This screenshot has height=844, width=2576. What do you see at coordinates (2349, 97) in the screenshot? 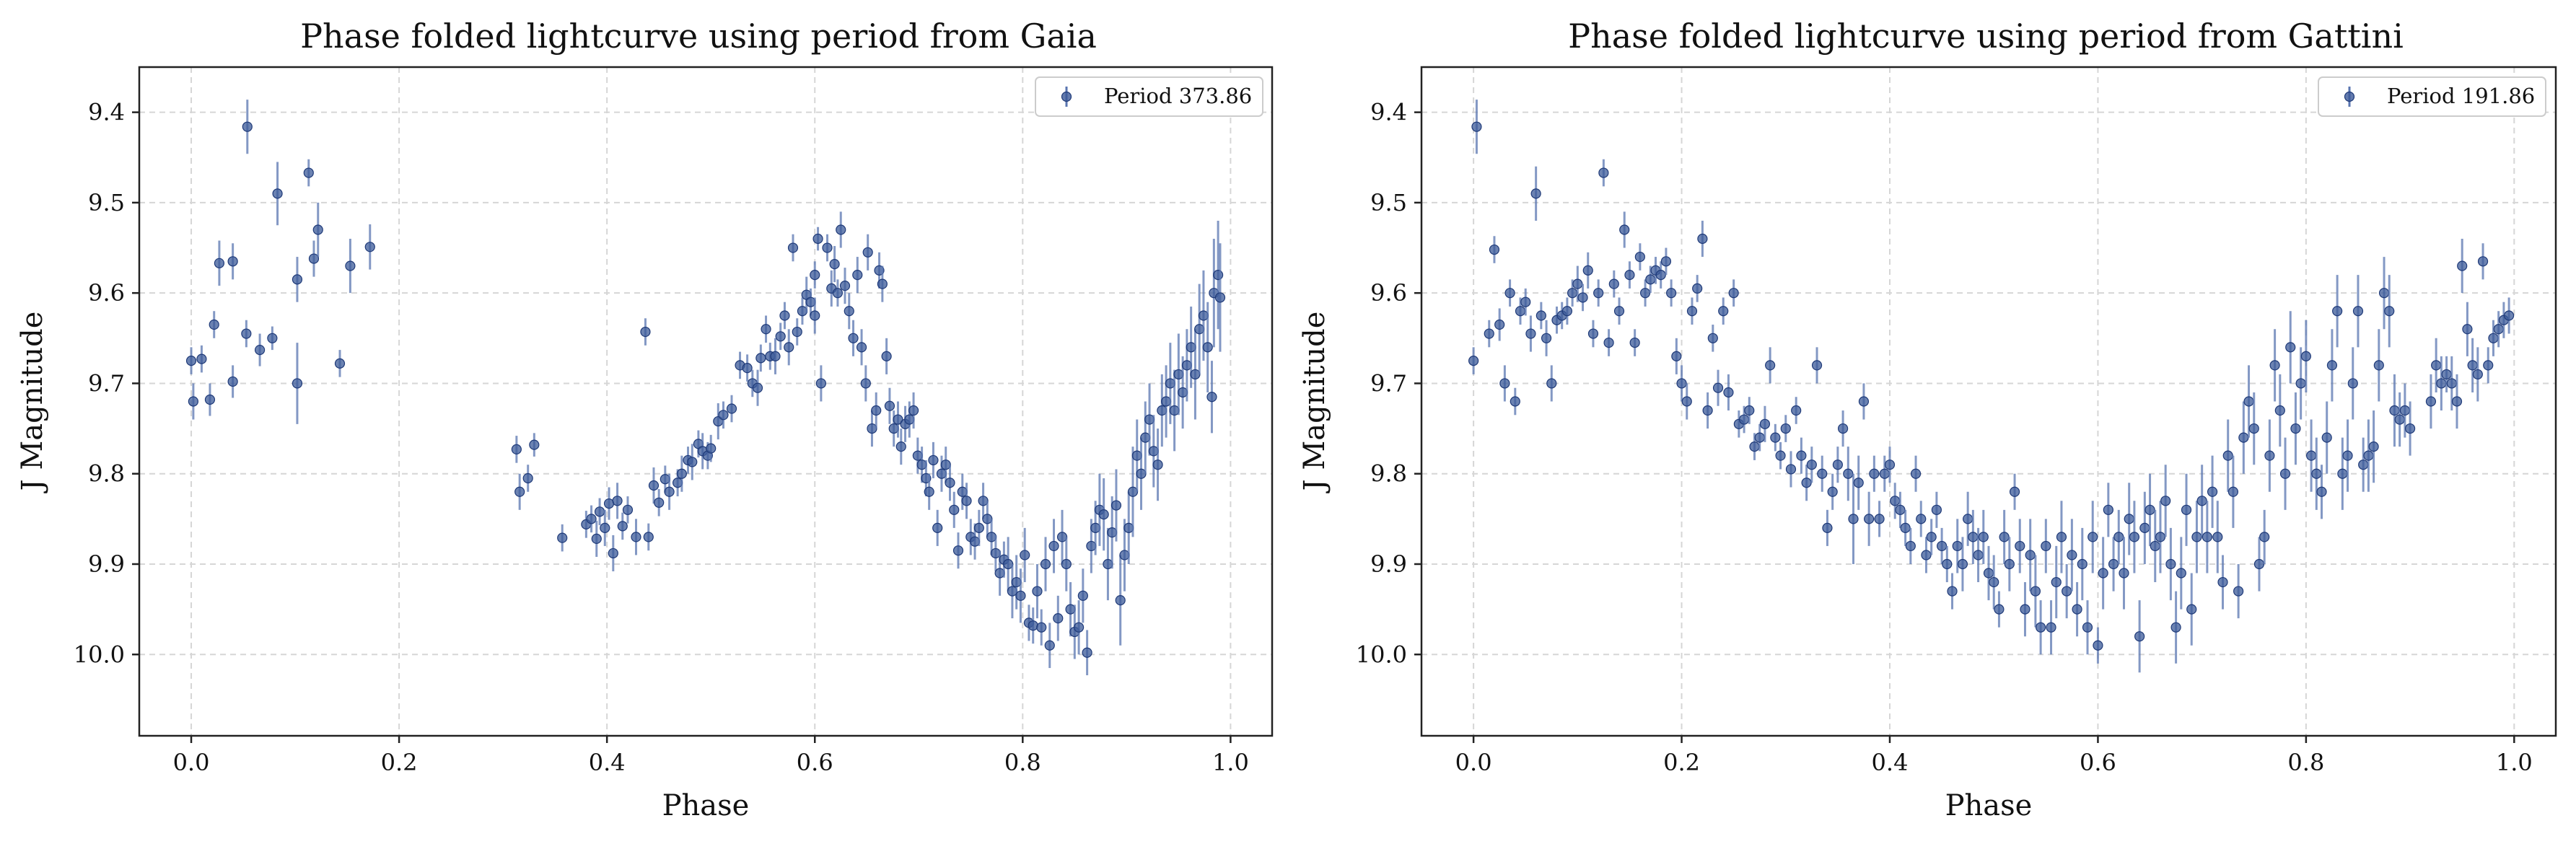
I see `legend-marker` at bounding box center [2349, 97].